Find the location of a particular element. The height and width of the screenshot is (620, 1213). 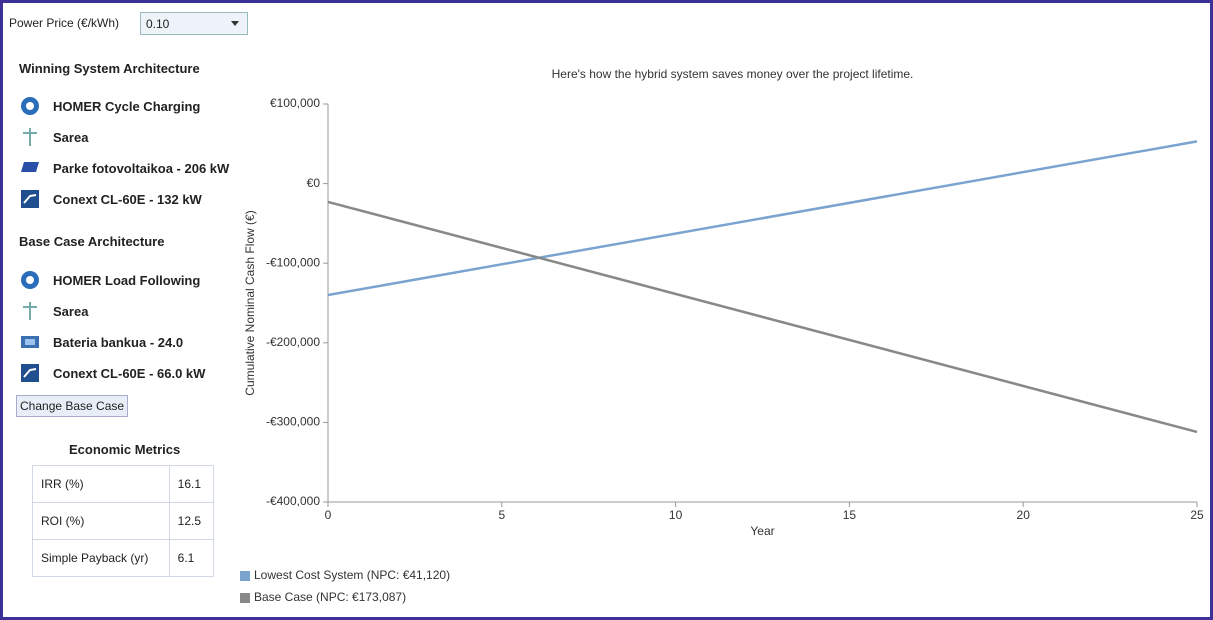

legend-label: Base Case (NPC: €173,087) is located at coordinates (330, 597).